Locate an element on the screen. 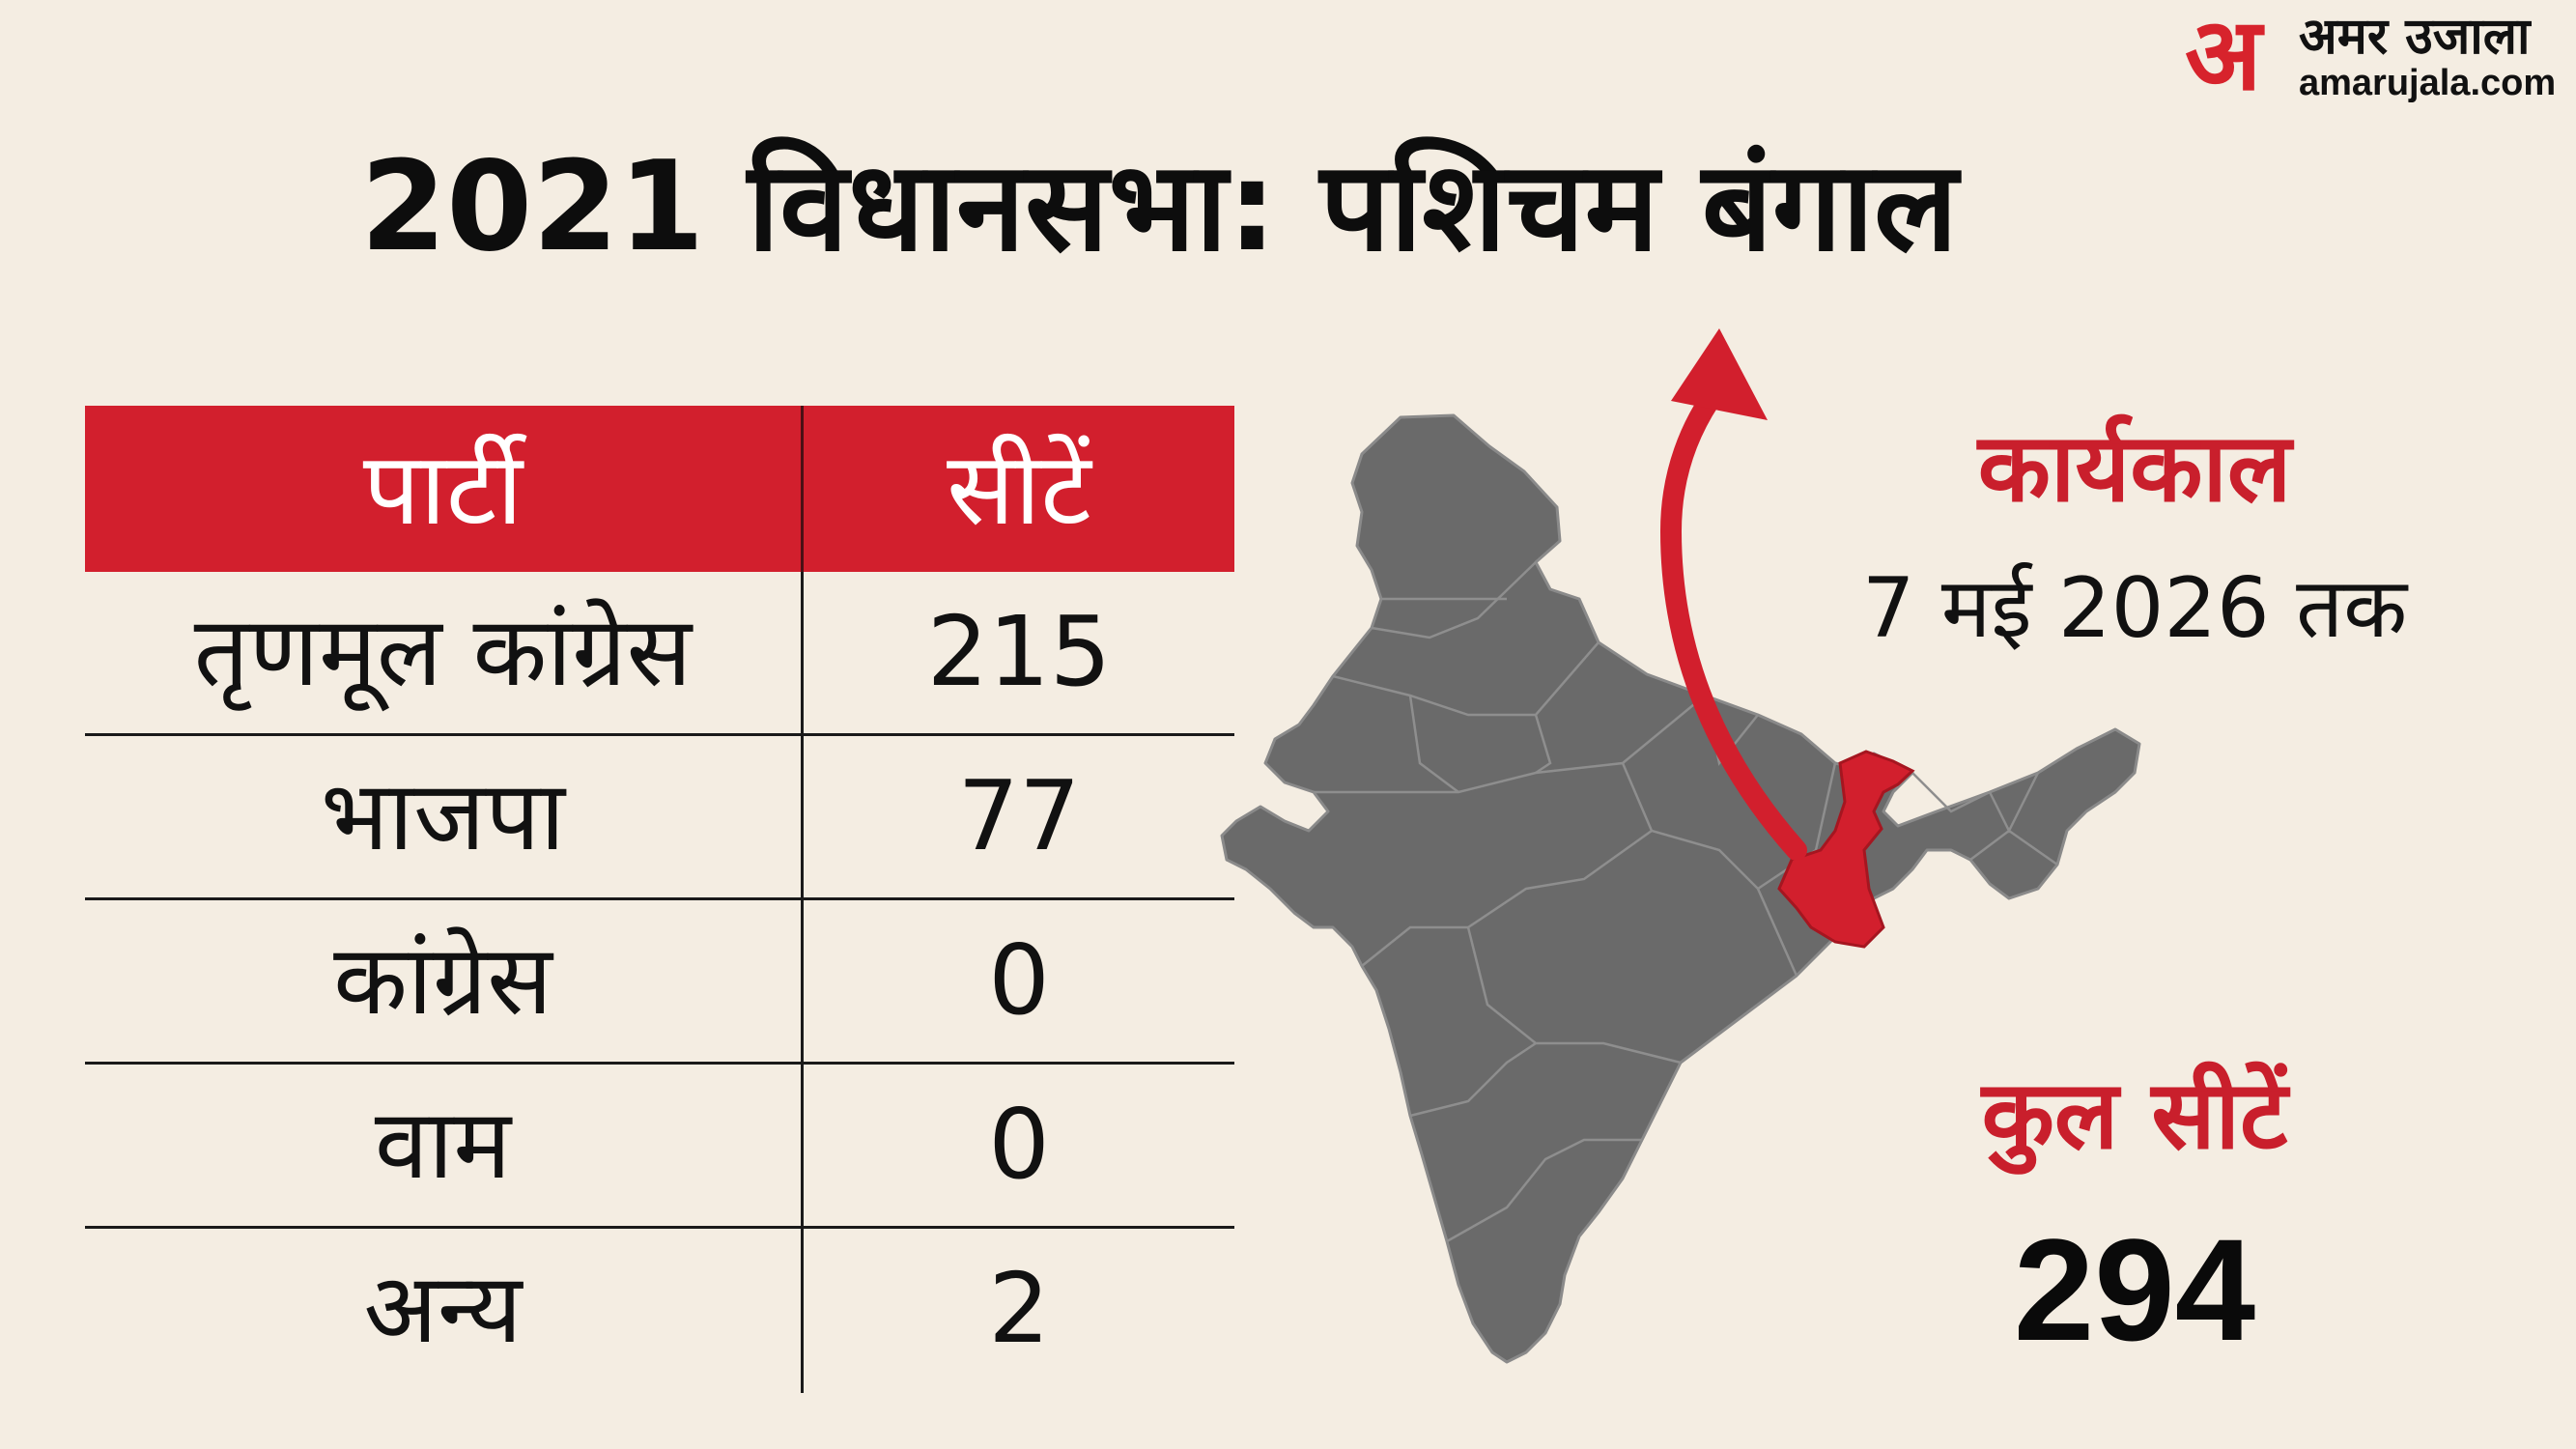 Image resolution: width=2576 pixels, height=1449 pixels. table-header: पार्टी सीटें is located at coordinates (659, 489).